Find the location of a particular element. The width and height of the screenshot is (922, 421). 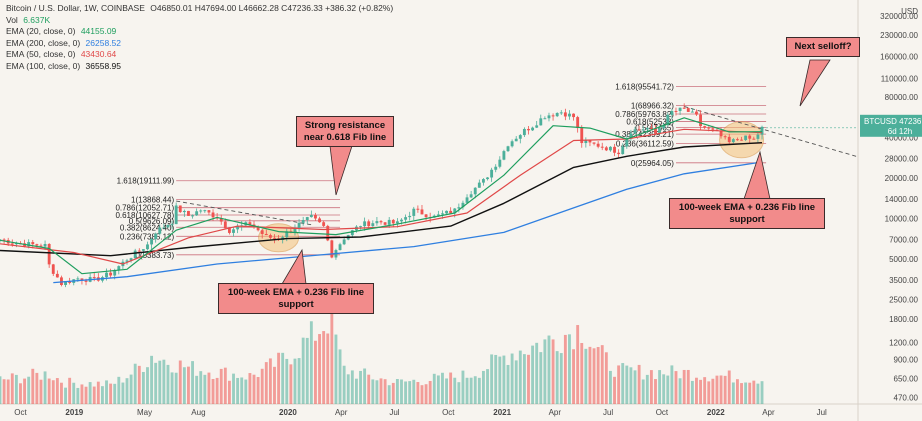

trendline is located at coordinates (770, 131).